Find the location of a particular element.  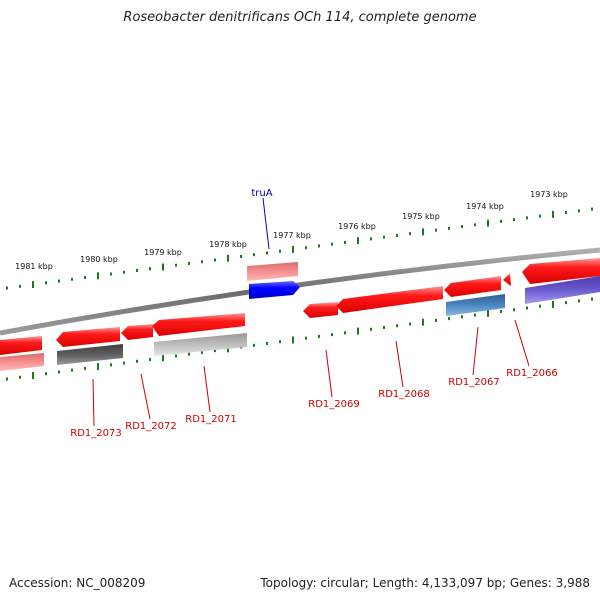

gene-rd1-2071 is located at coordinates (198, 324).